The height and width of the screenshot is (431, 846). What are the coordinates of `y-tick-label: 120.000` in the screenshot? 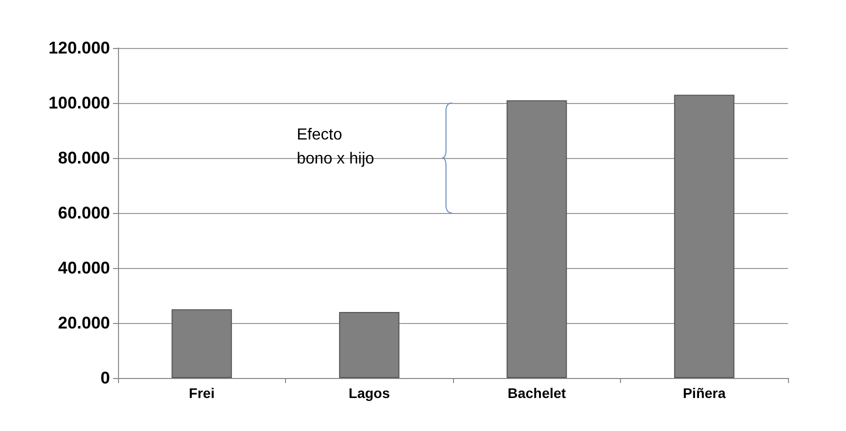 It's located at (79, 48).